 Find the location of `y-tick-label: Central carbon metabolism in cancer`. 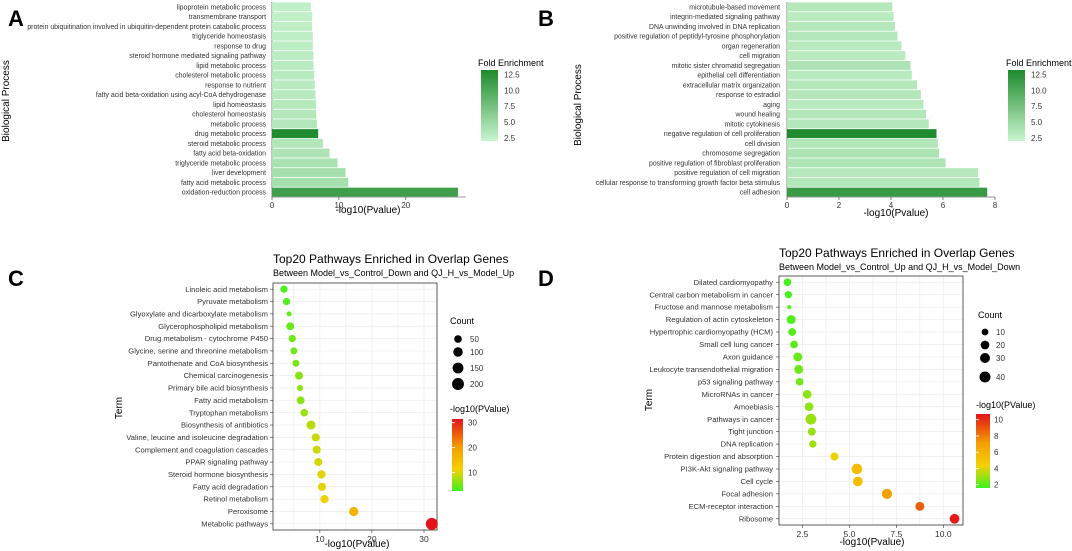

y-tick-label: Central carbon metabolism in cancer is located at coordinates (711, 294).